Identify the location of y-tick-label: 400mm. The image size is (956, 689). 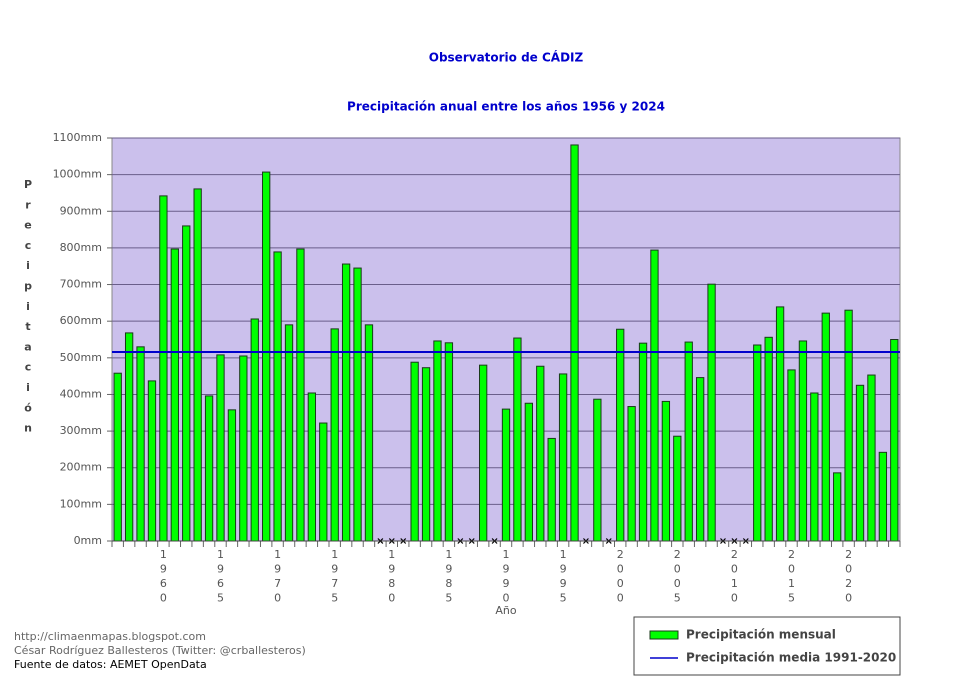
(81, 393).